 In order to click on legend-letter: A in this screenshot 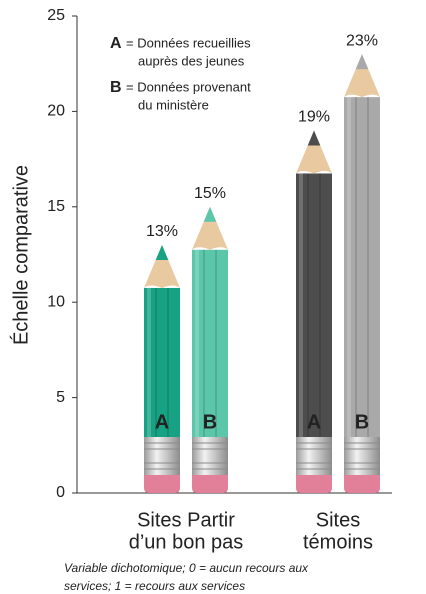, I will do `click(116, 43)`.